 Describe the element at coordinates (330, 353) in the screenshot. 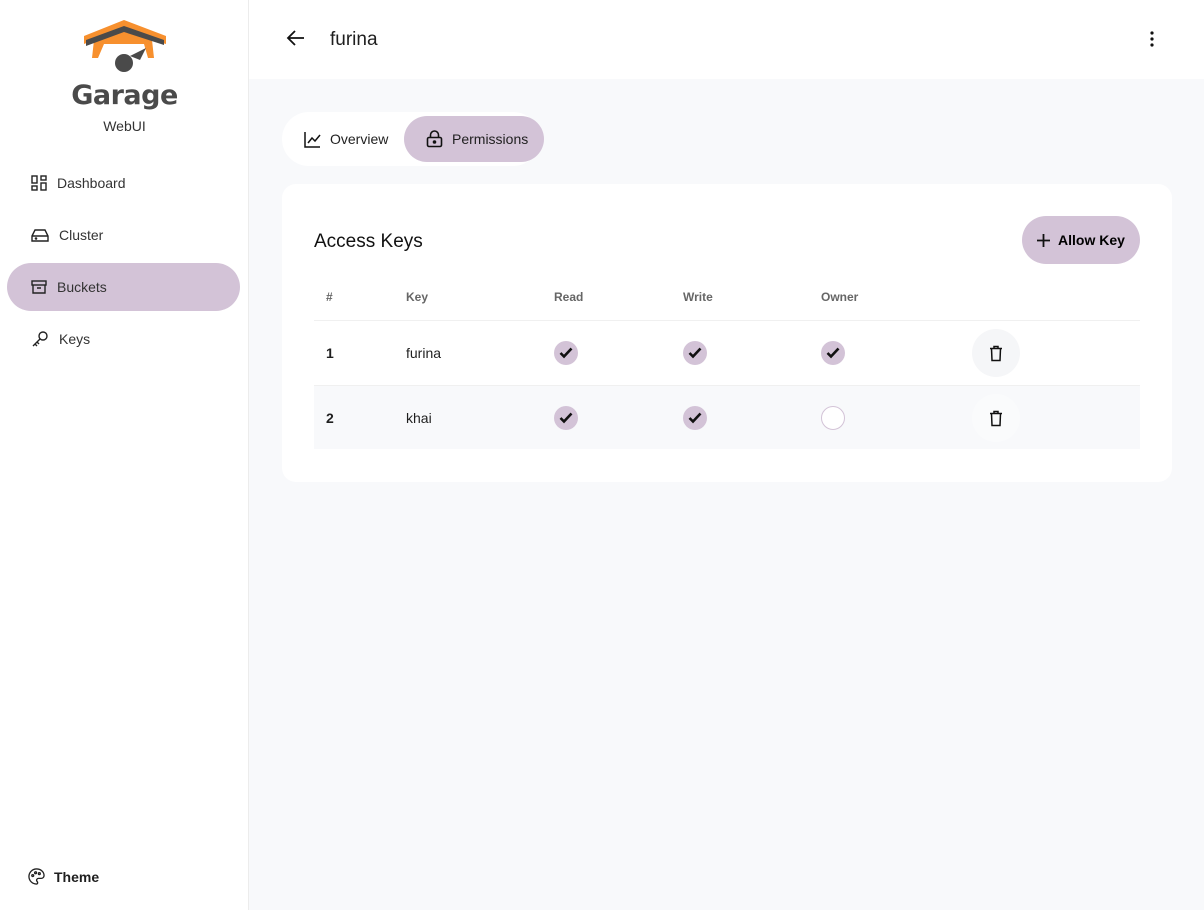

I see `row-number: 1` at that location.